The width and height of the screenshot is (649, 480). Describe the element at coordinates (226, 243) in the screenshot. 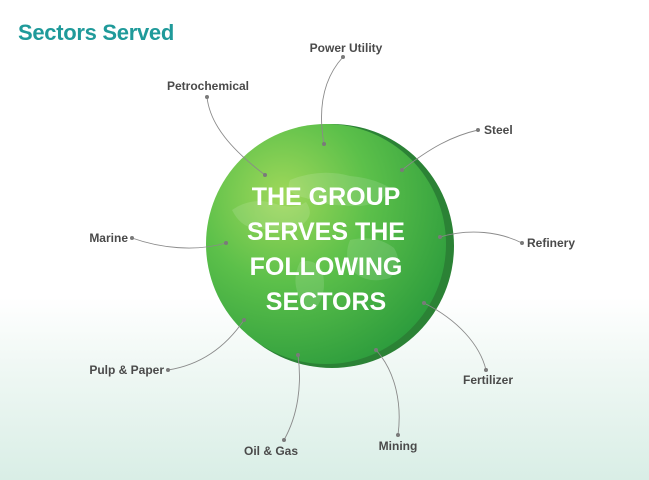

I see `dot-marine-inner` at that location.